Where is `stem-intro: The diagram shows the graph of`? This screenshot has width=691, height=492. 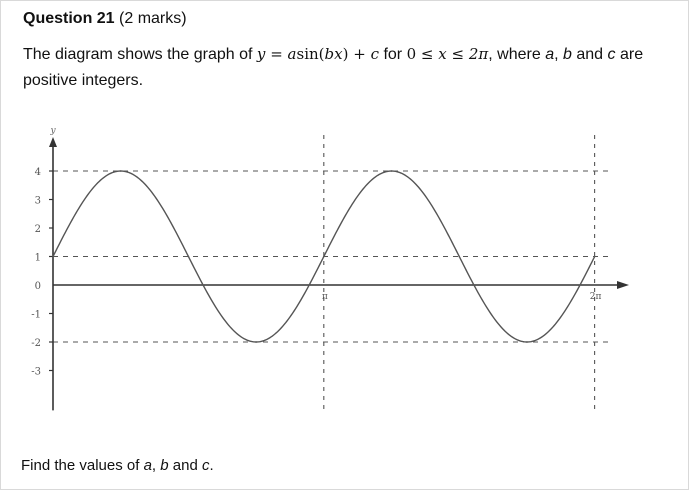 stem-intro: The diagram shows the graph of is located at coordinates (138, 54).